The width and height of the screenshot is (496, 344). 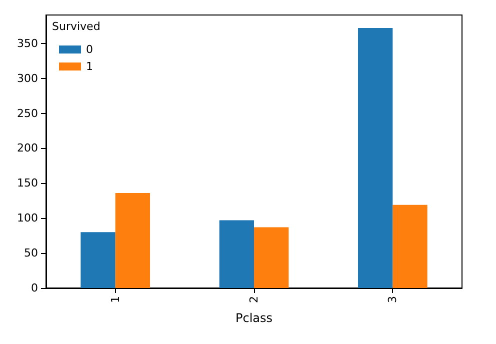 I want to click on x-tick-label: 1, so click(x=115, y=299).